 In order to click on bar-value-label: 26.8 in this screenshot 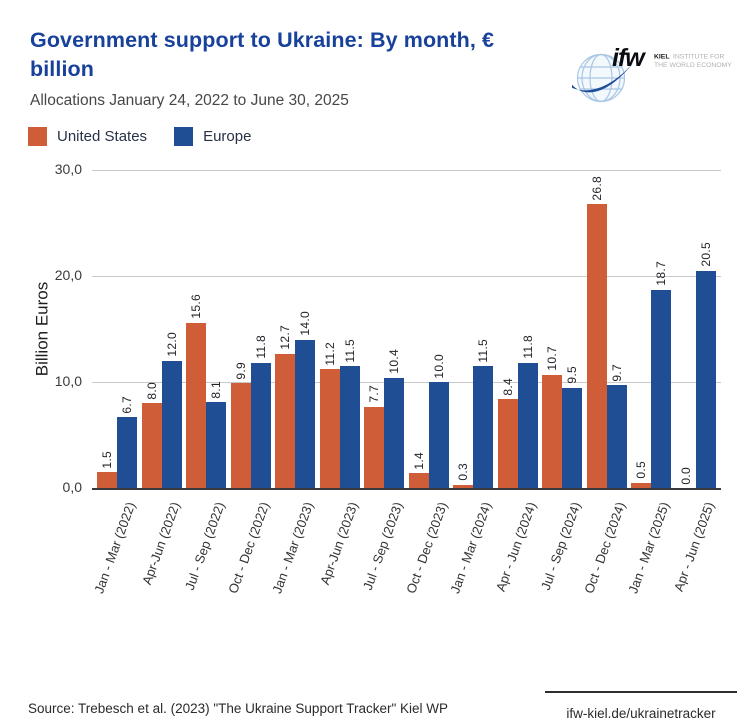, I will do `click(596, 188)`.